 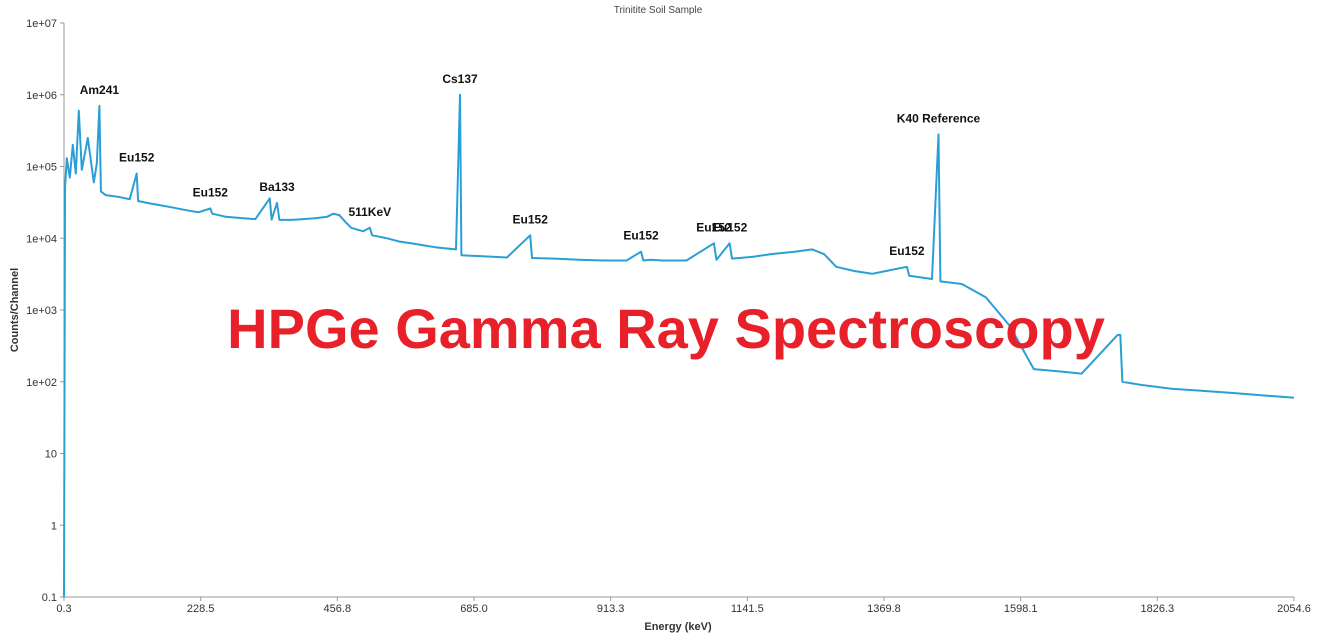 I want to click on x-tick-label: 1598.1, so click(x=1021, y=609).